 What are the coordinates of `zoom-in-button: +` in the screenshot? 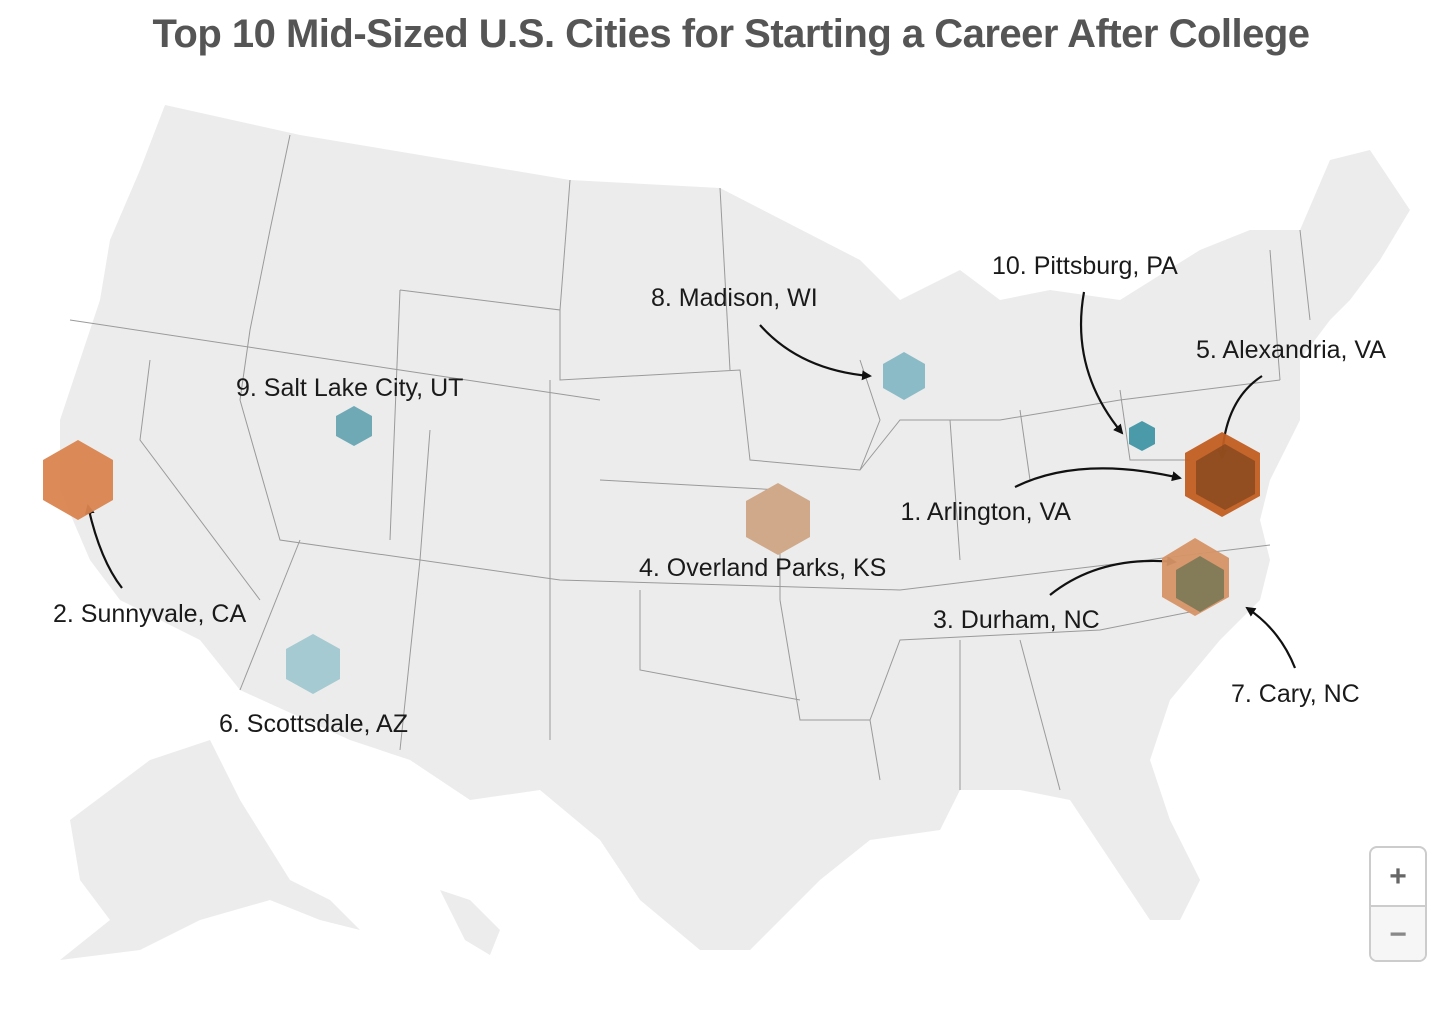 It's located at (1398, 876).